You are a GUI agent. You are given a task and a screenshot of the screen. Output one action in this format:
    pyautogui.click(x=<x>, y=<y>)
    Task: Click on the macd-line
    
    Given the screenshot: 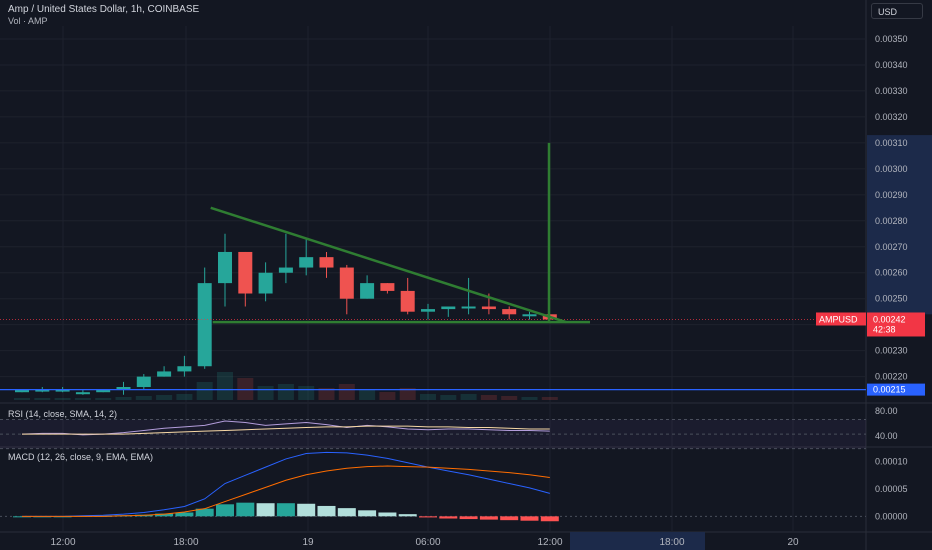 What is the action you would take?
    pyautogui.click(x=286, y=484)
    